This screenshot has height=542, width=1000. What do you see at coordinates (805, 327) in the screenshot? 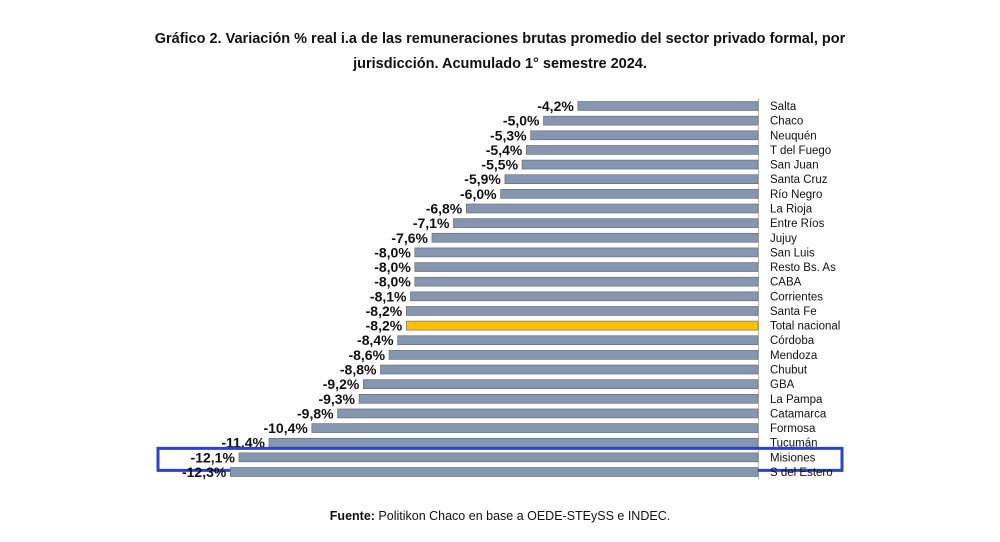
I see `category-label: Total nacional` at bounding box center [805, 327].